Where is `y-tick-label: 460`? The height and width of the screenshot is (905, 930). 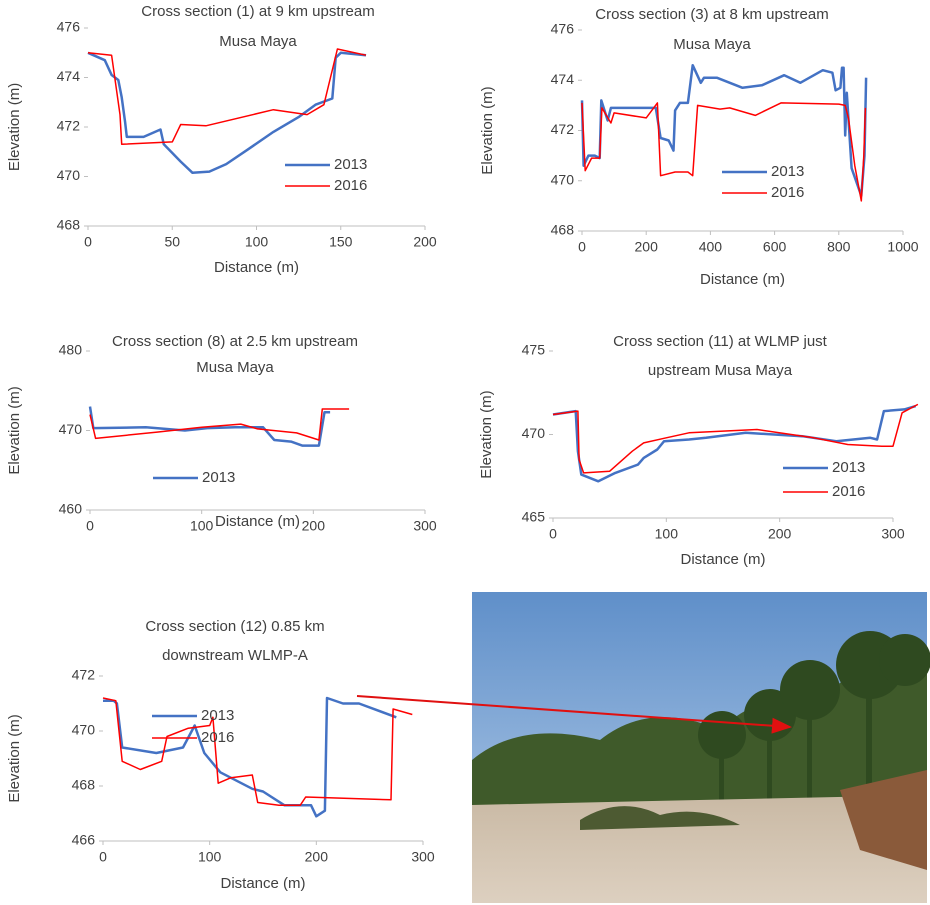 y-tick-label: 460 is located at coordinates (71, 509).